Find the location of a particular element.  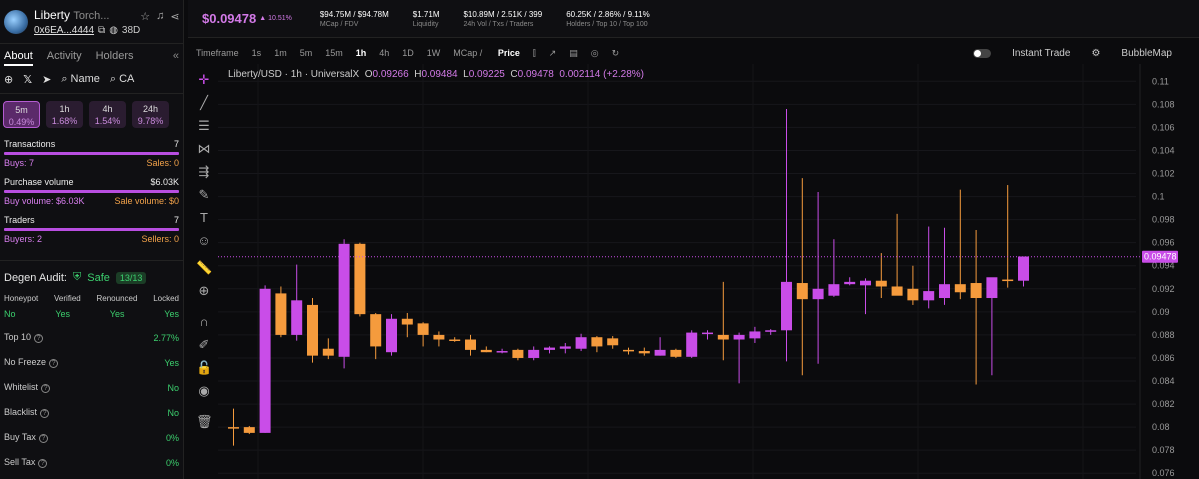

reset-icon: ↻ is located at coordinates (615, 52).